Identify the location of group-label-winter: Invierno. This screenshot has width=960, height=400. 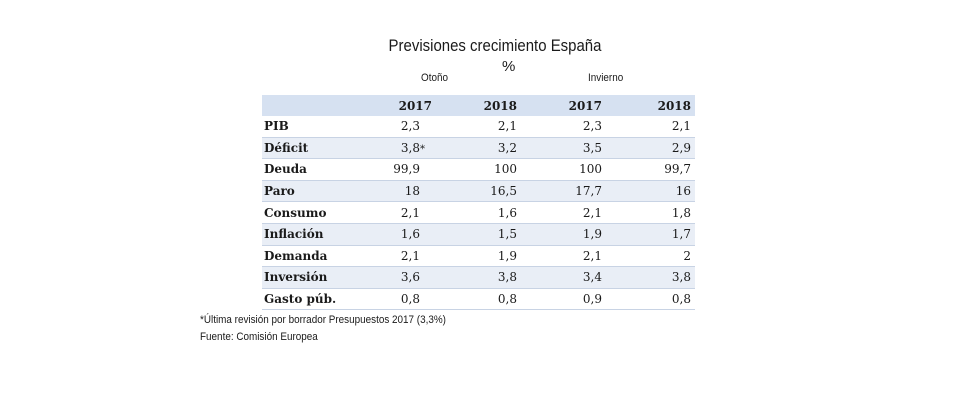
(606, 78).